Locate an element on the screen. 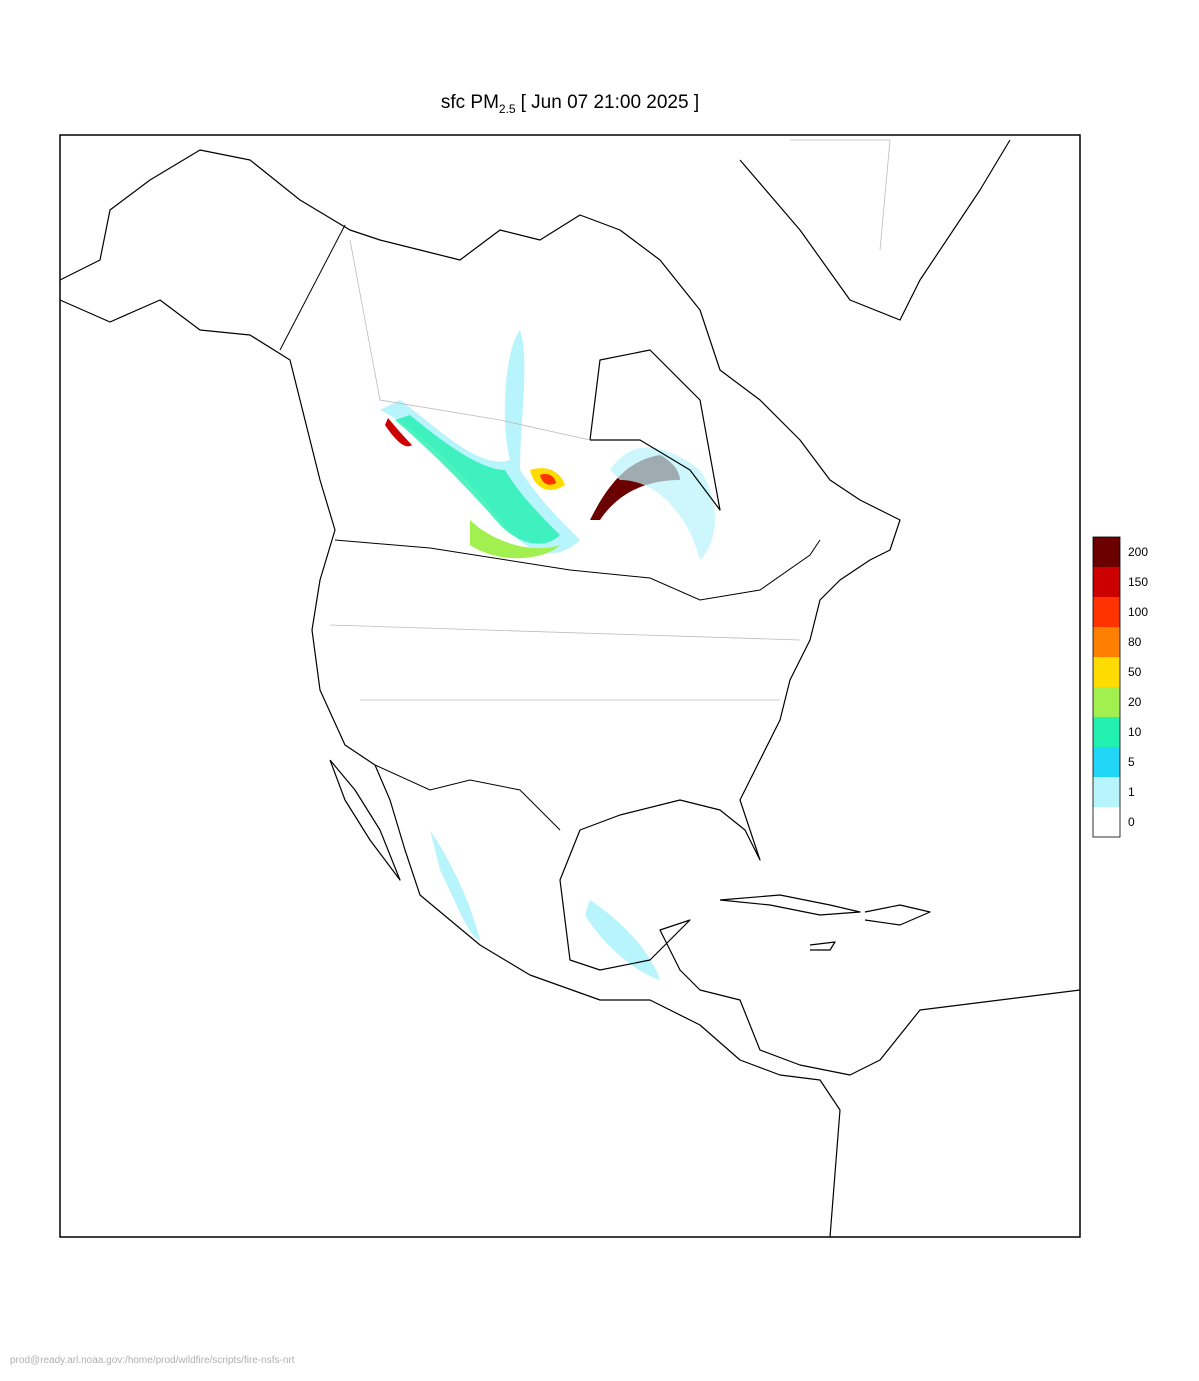  legend-label: 150 is located at coordinates (1138, 582).